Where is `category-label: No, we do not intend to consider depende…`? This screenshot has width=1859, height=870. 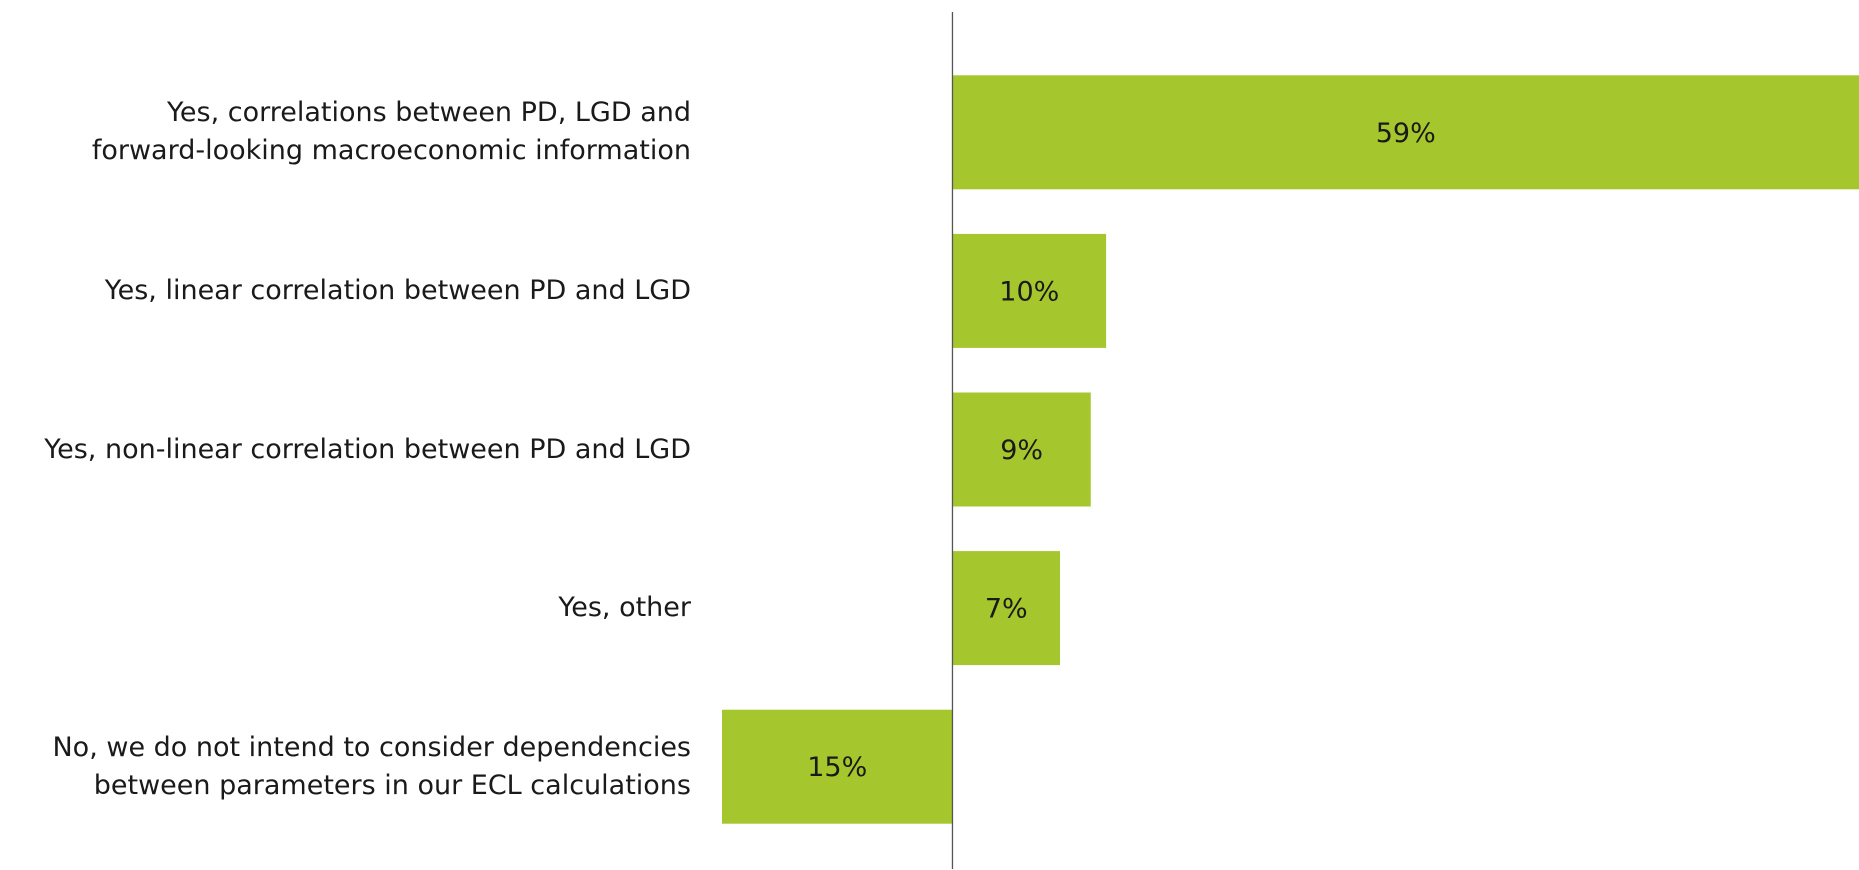 category-label: No, we do not intend to consider depende… is located at coordinates (371, 766).